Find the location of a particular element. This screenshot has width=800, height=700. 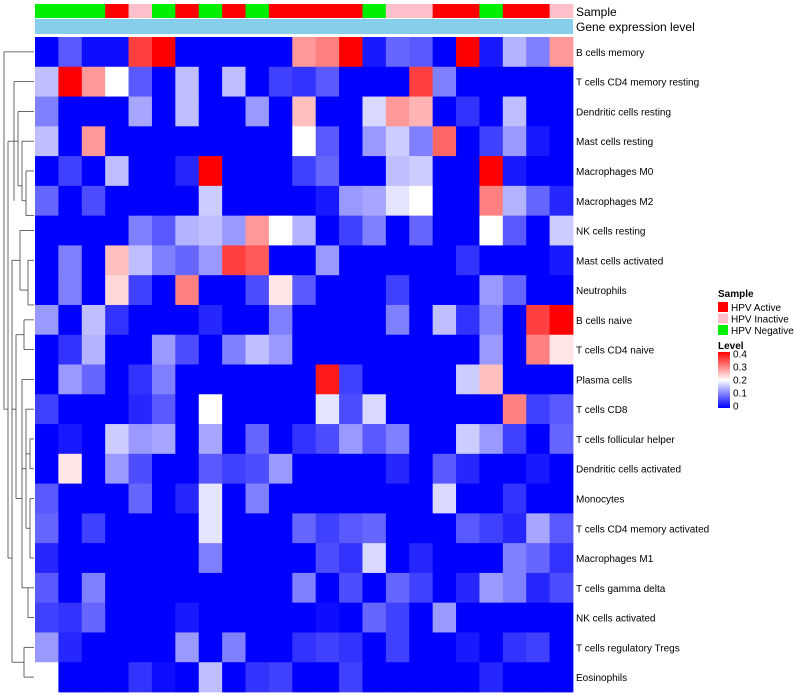

row-label: Mast cells activated is located at coordinates (619, 261).